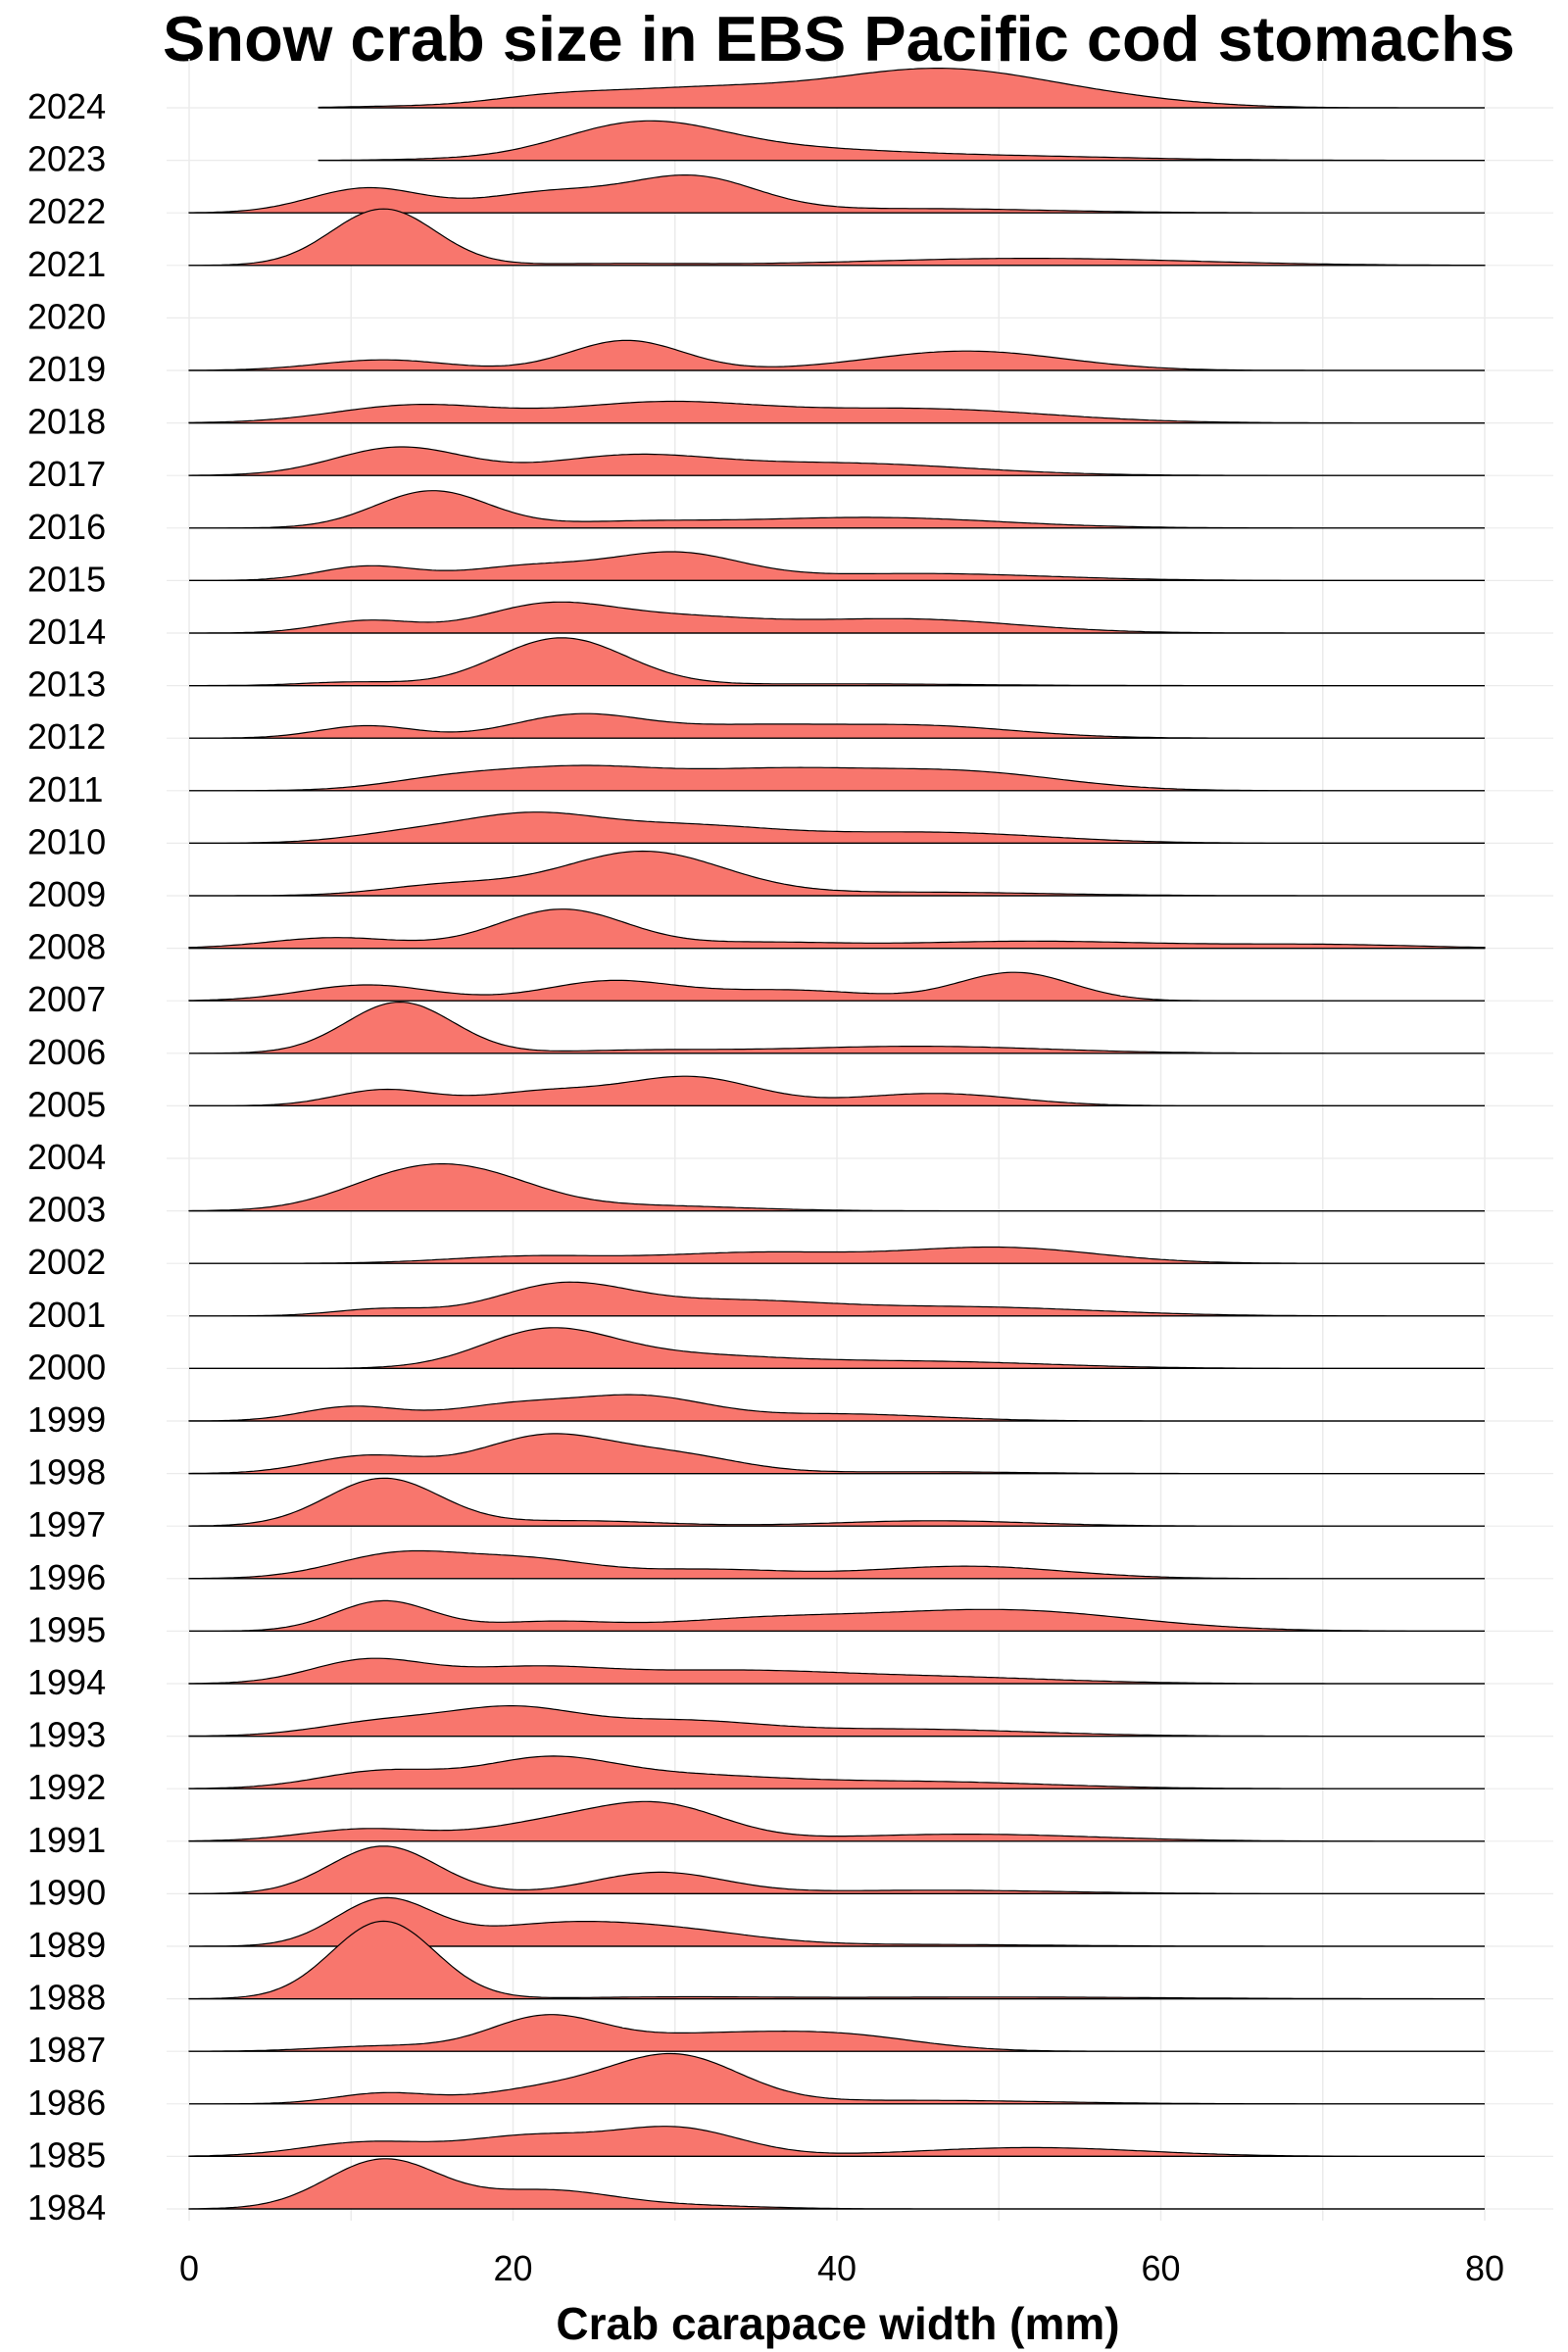 This screenshot has width=1568, height=2352. What do you see at coordinates (836, 1821) in the screenshot?
I see `ridge-1991` at bounding box center [836, 1821].